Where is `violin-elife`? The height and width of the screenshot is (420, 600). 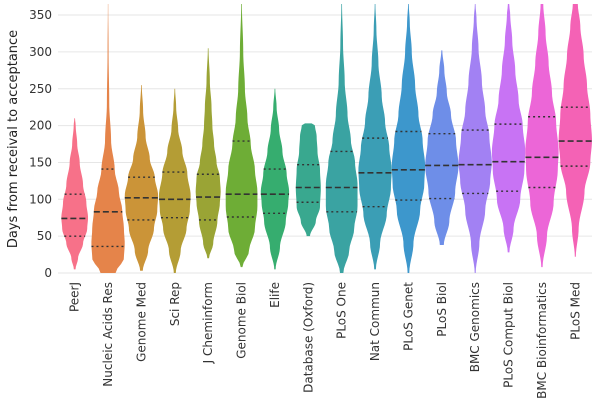
violin-elife is located at coordinates (275, 179).